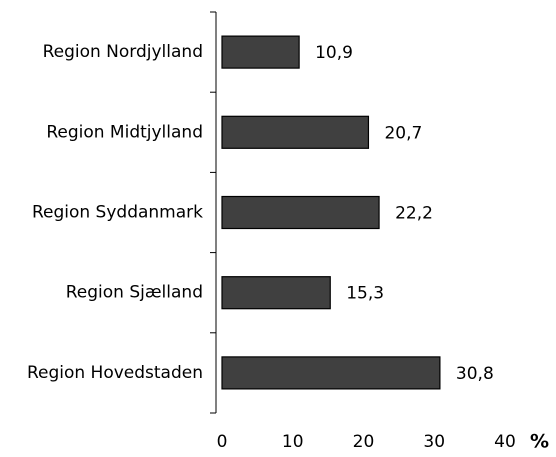 This screenshot has width=556, height=457. What do you see at coordinates (222, 442) in the screenshot?
I see `x-tick-label: 0` at bounding box center [222, 442].